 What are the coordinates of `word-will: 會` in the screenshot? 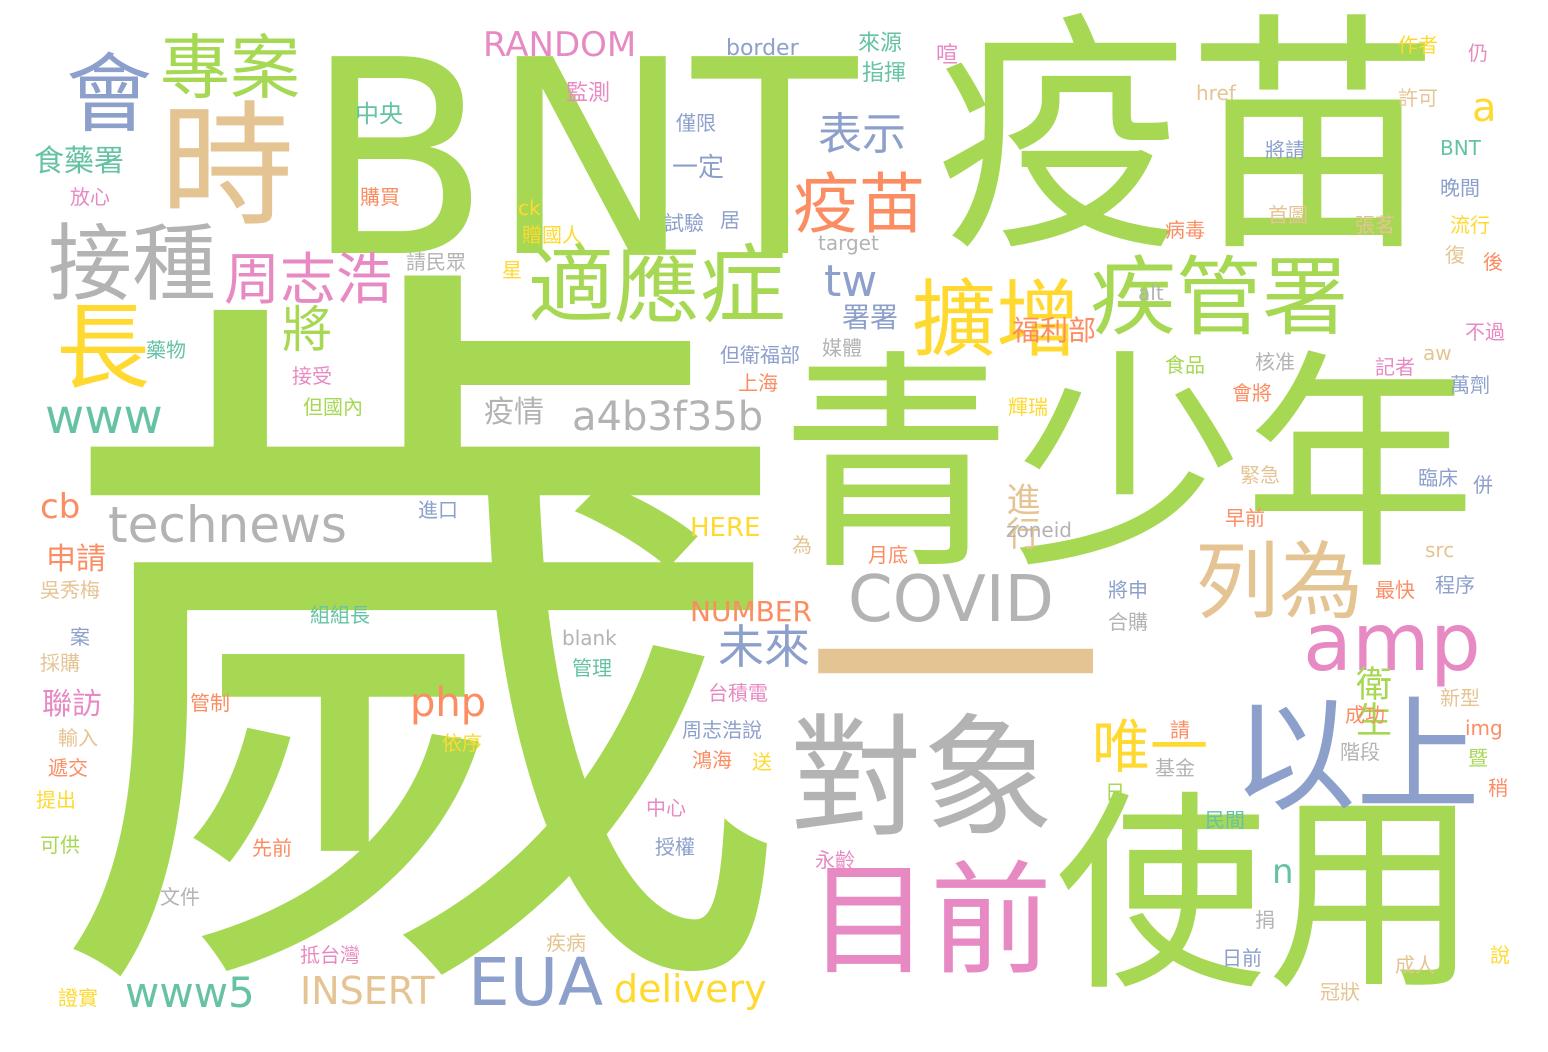 It's located at (109, 95).